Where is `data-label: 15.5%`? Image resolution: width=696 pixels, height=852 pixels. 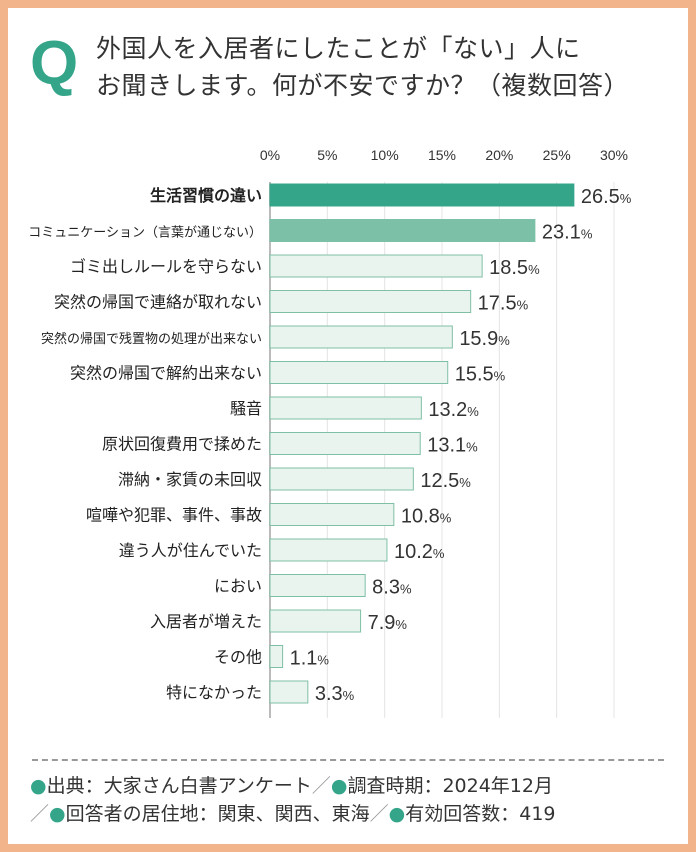
data-label: 15.5% is located at coordinates (480, 375).